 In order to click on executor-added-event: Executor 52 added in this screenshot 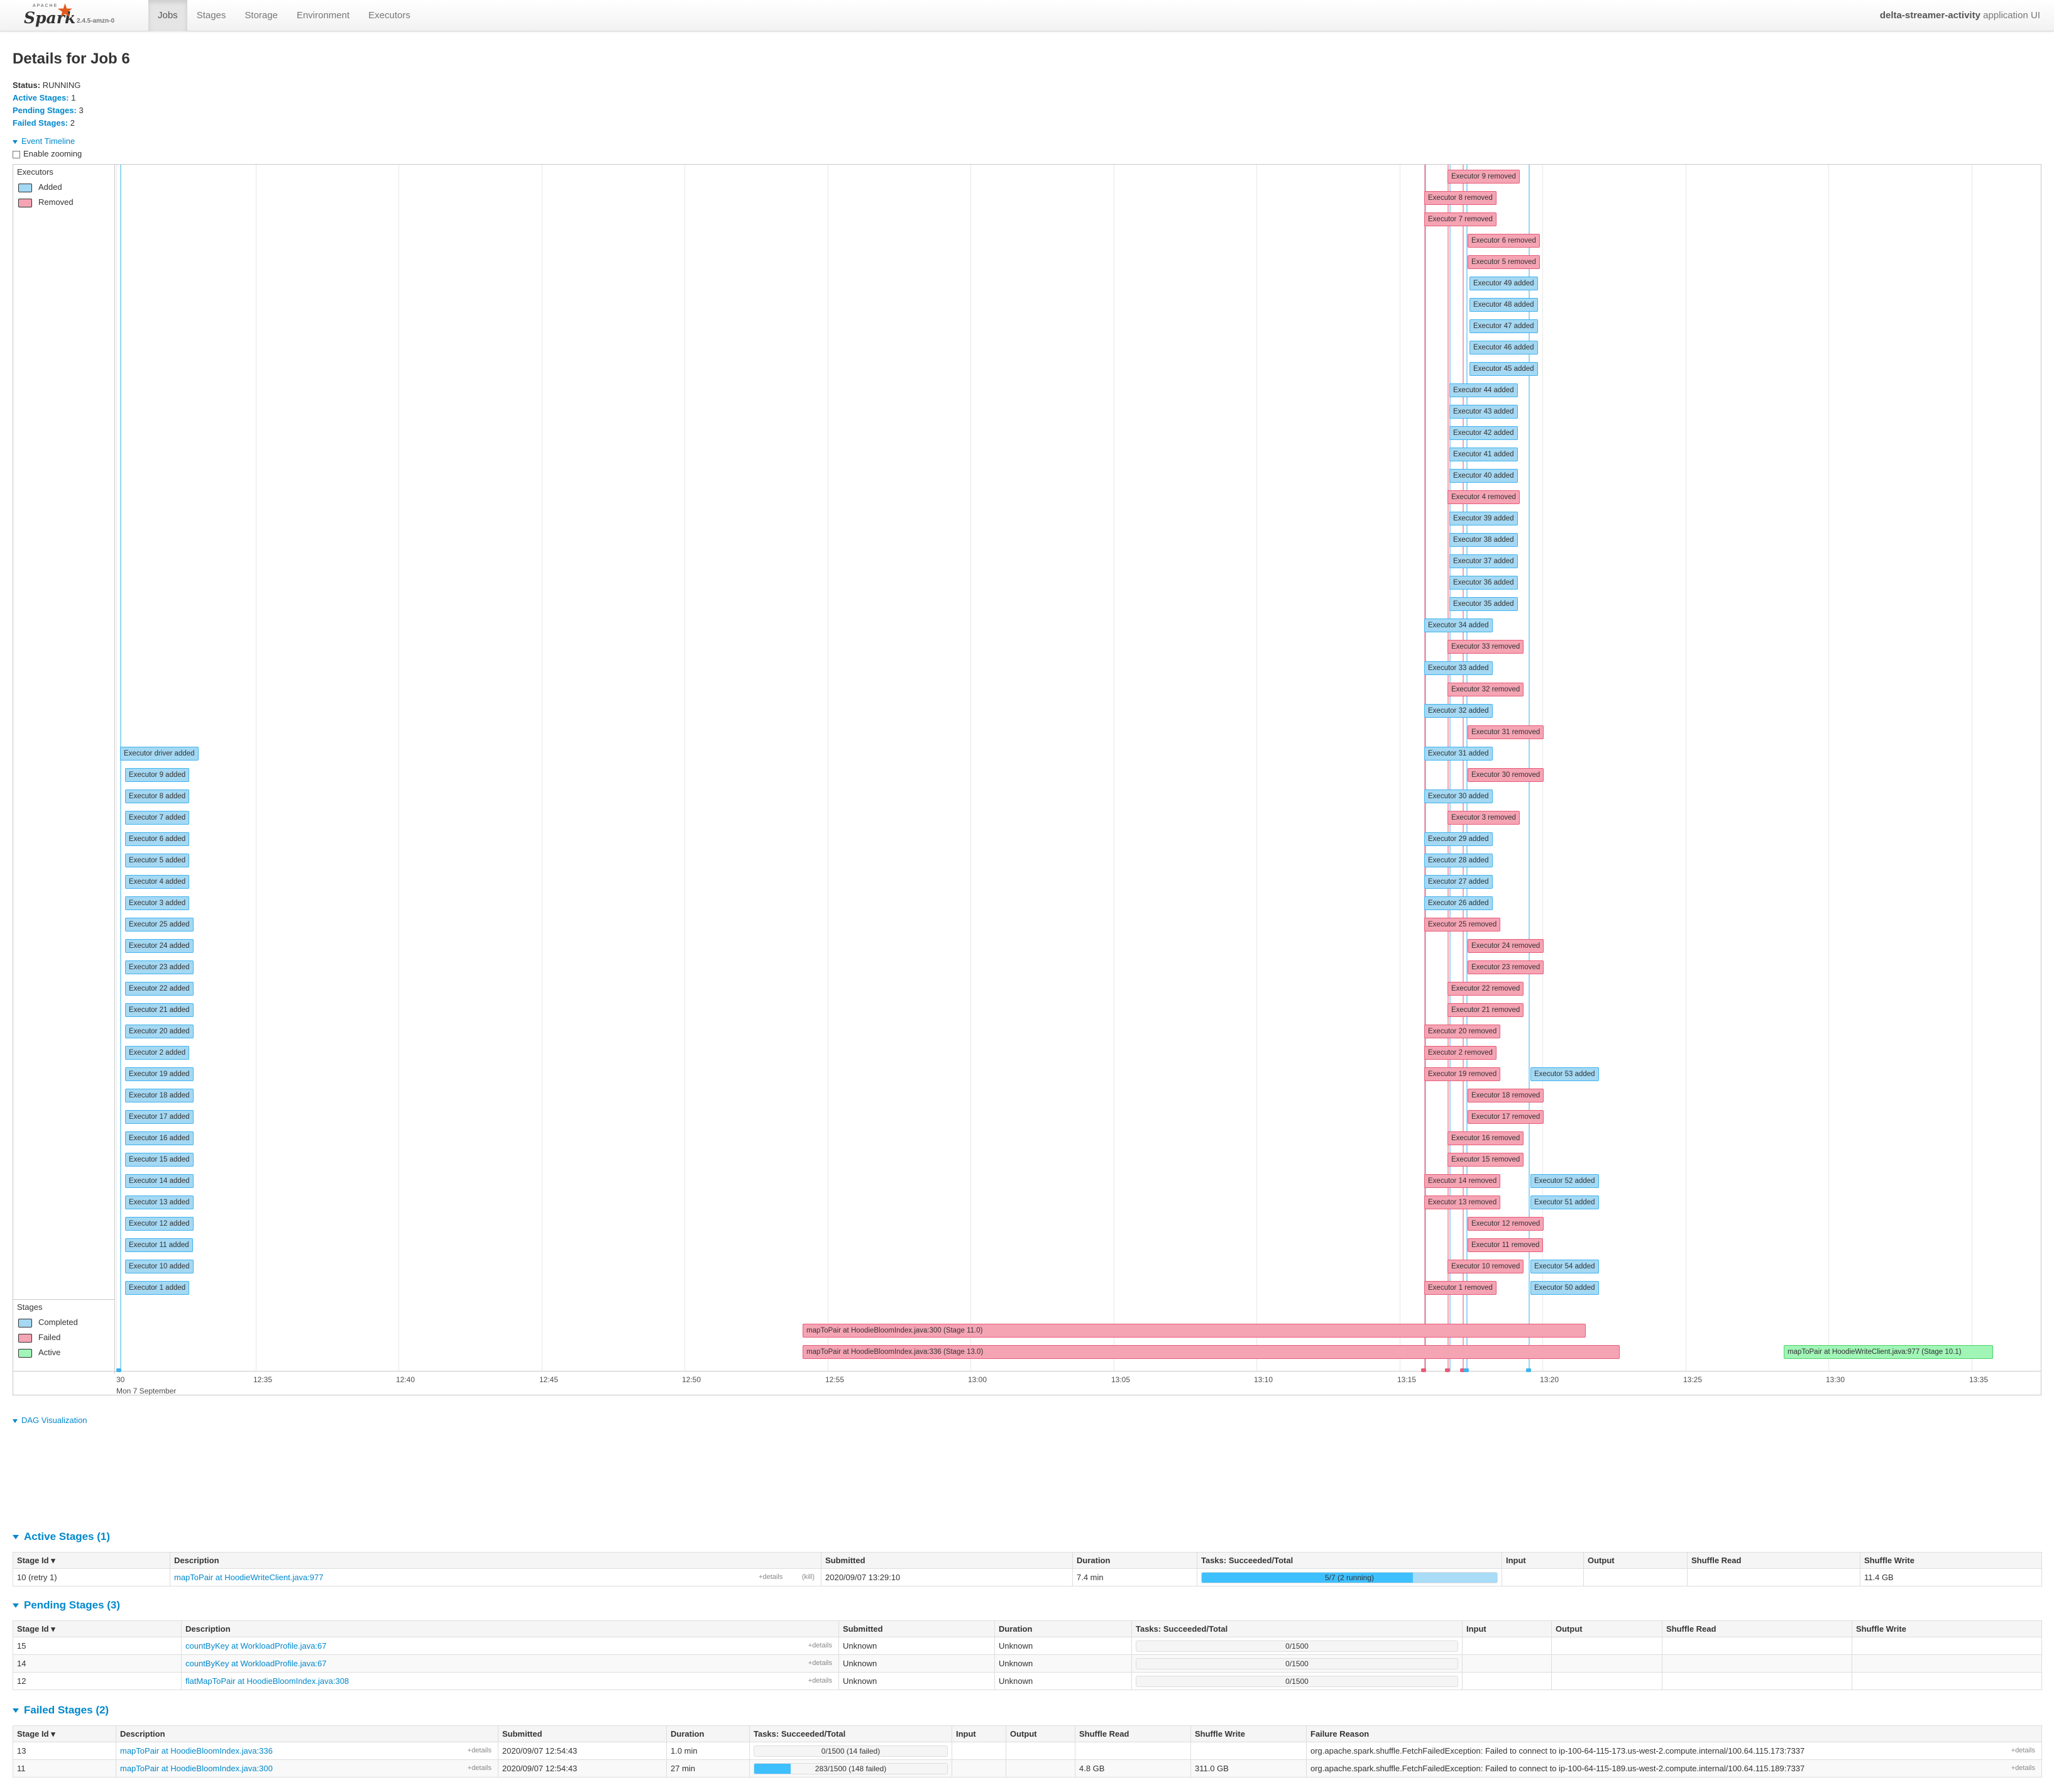, I will do `click(1564, 1181)`.